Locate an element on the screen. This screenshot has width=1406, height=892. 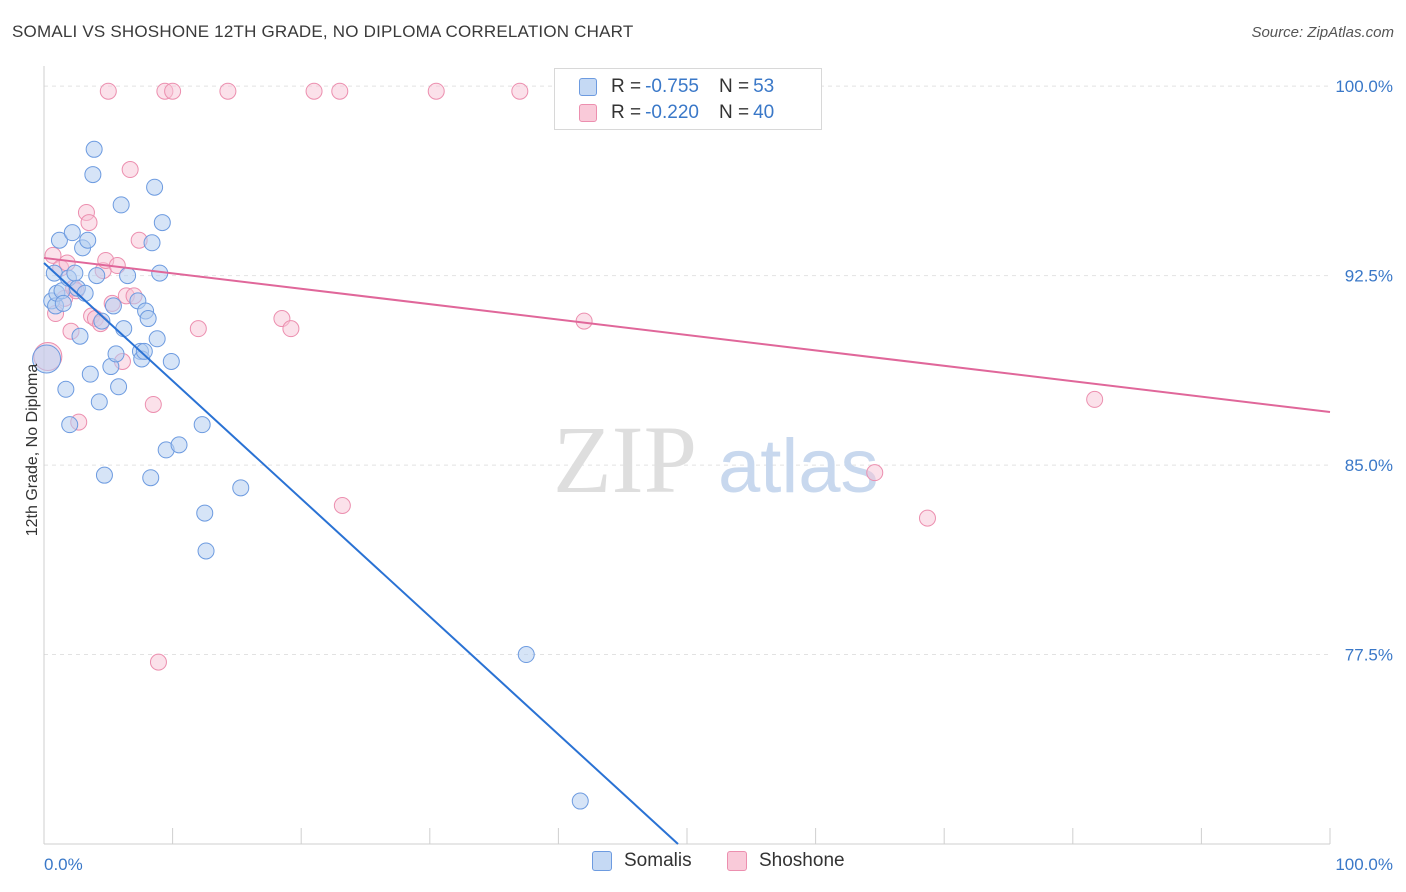
y-axis-title-wrap: 12th Grade, No Diploma is located at coordinates (33, 450).